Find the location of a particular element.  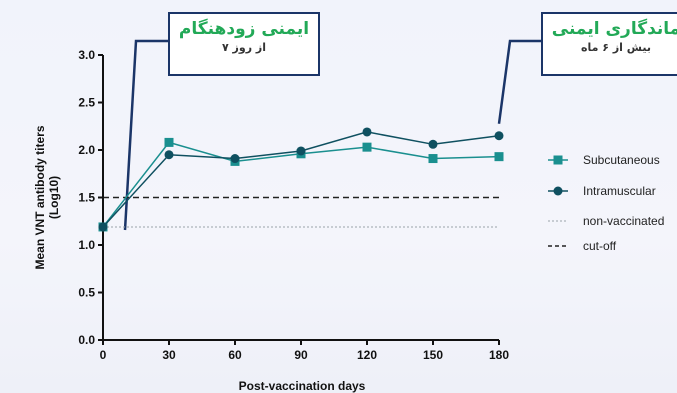

callout-early-connector is located at coordinates (146, 135).